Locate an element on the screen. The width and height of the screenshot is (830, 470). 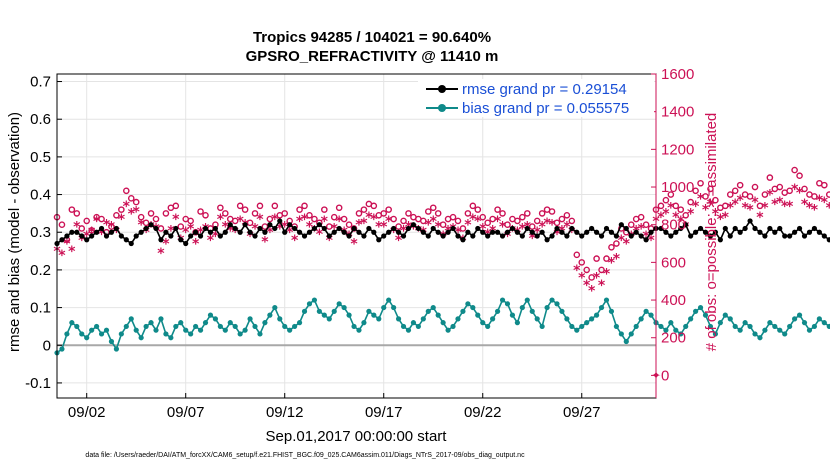
y2-tick-label: 800 is located at coordinates (673, 225).